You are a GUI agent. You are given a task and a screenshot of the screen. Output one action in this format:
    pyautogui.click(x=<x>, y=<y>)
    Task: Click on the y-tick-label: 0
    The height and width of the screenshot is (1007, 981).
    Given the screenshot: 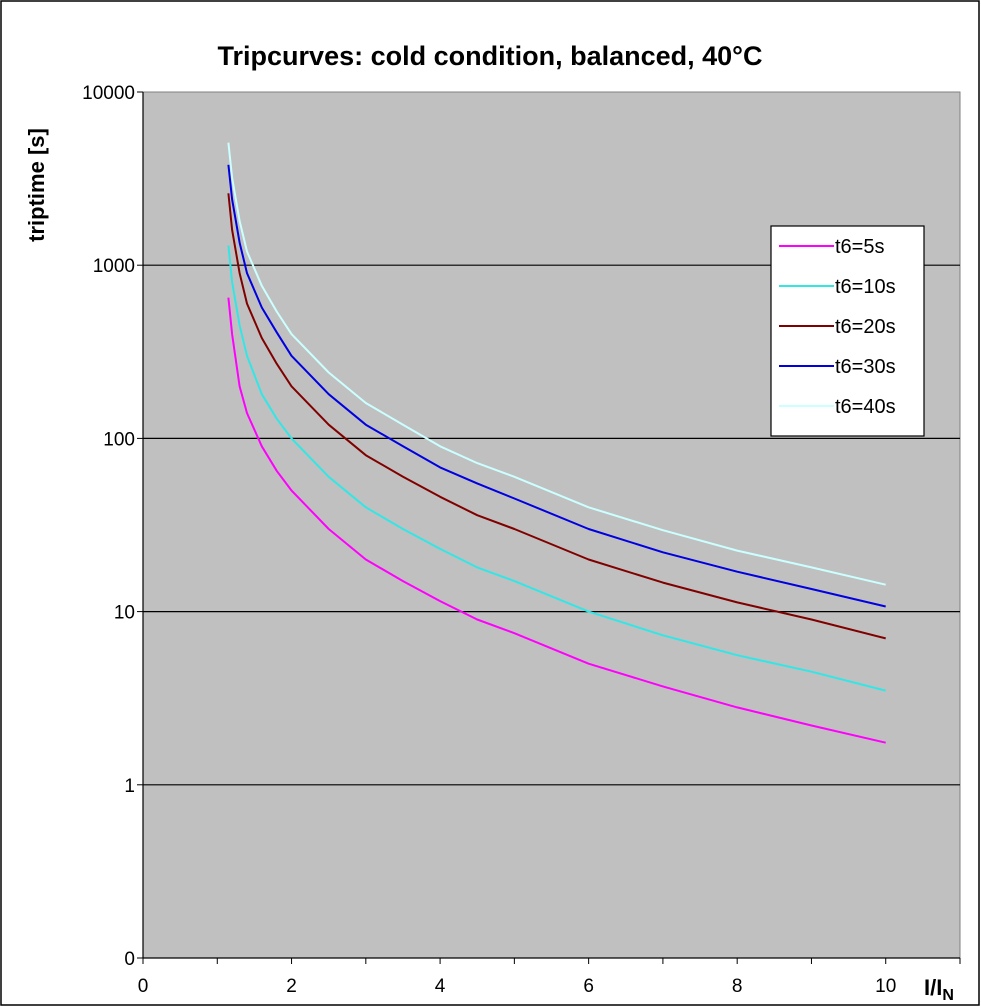 What is the action you would take?
    pyautogui.click(x=129, y=959)
    